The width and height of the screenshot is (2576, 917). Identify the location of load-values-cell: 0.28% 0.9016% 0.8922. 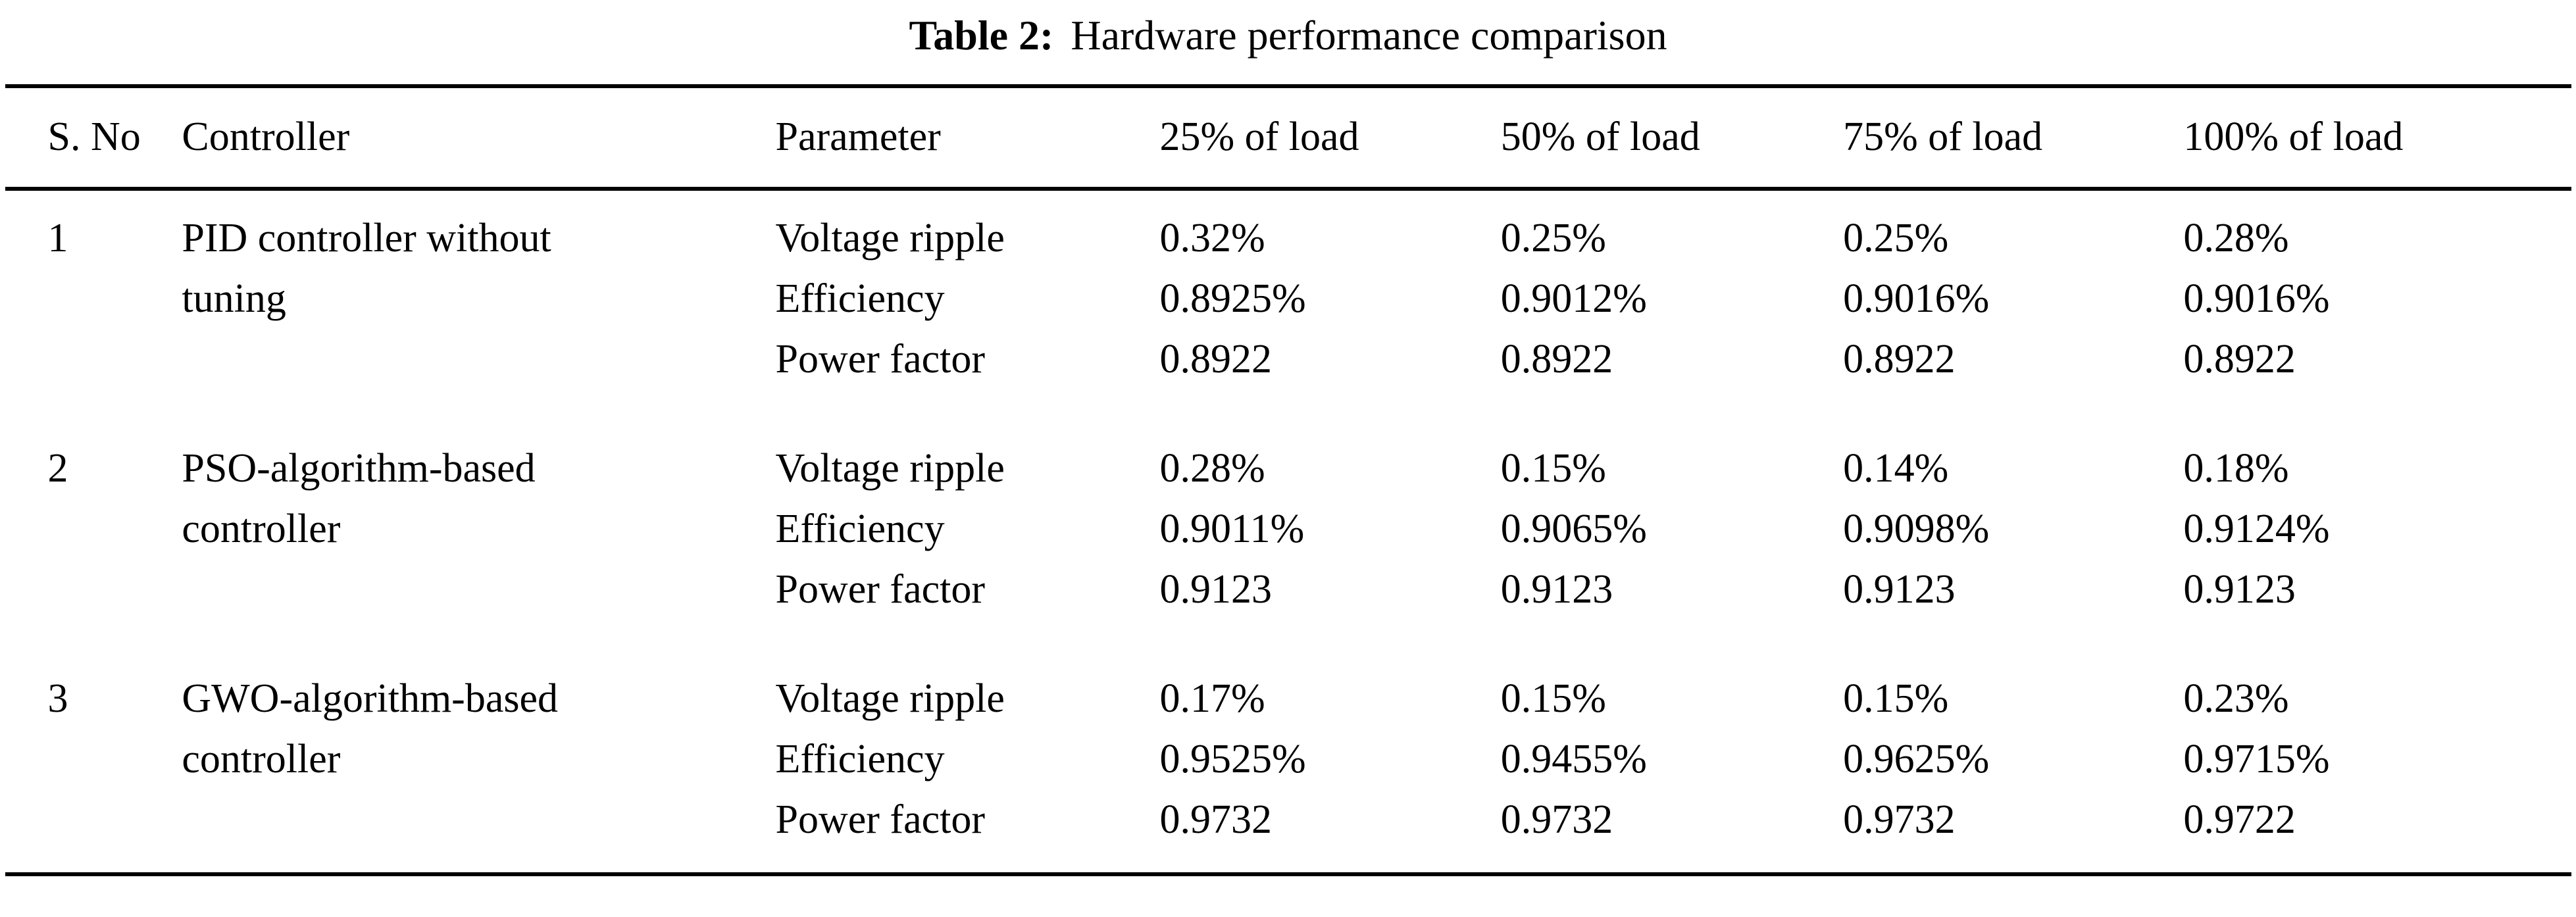
(2377, 305).